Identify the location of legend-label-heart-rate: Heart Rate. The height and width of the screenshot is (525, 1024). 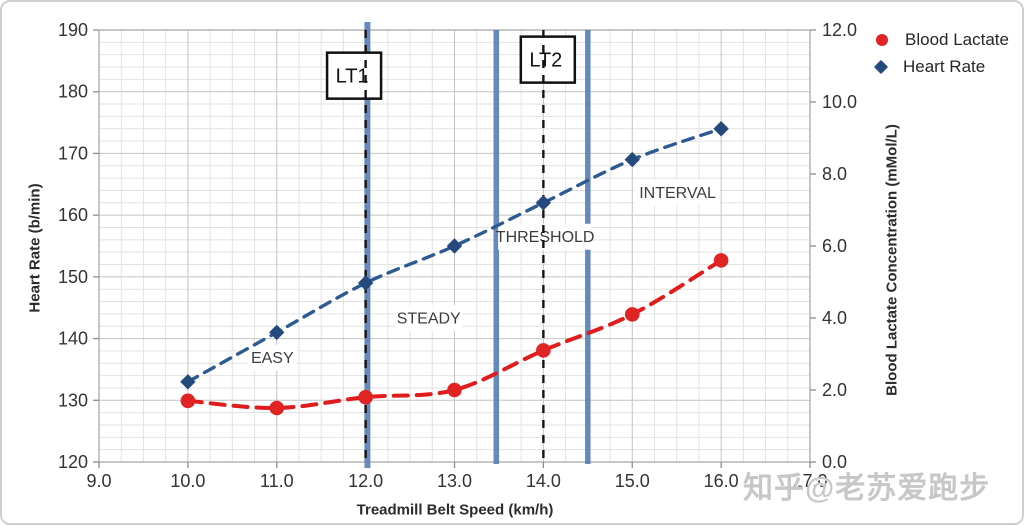
(944, 66).